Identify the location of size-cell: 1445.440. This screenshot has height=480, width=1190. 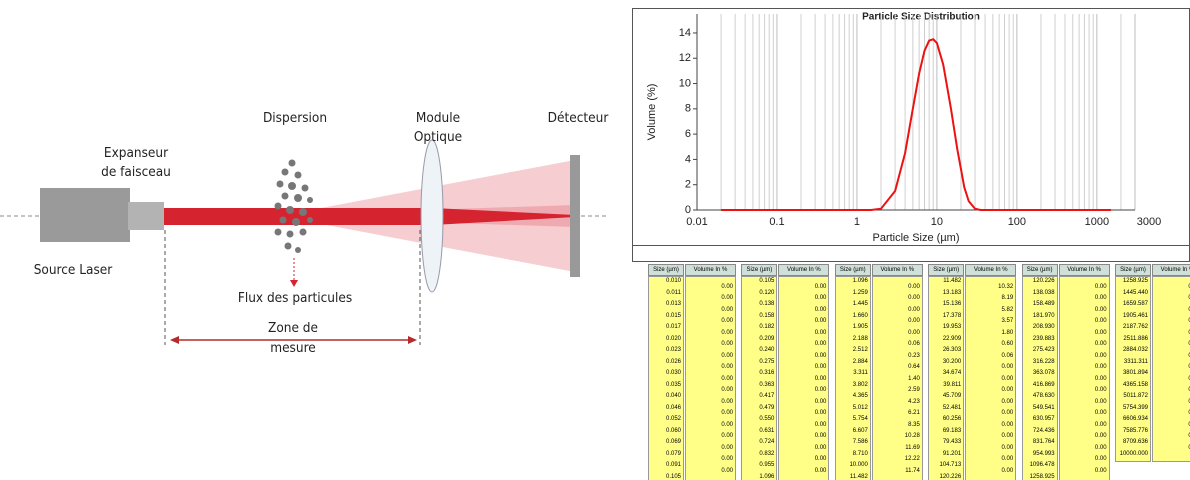
(1135, 292).